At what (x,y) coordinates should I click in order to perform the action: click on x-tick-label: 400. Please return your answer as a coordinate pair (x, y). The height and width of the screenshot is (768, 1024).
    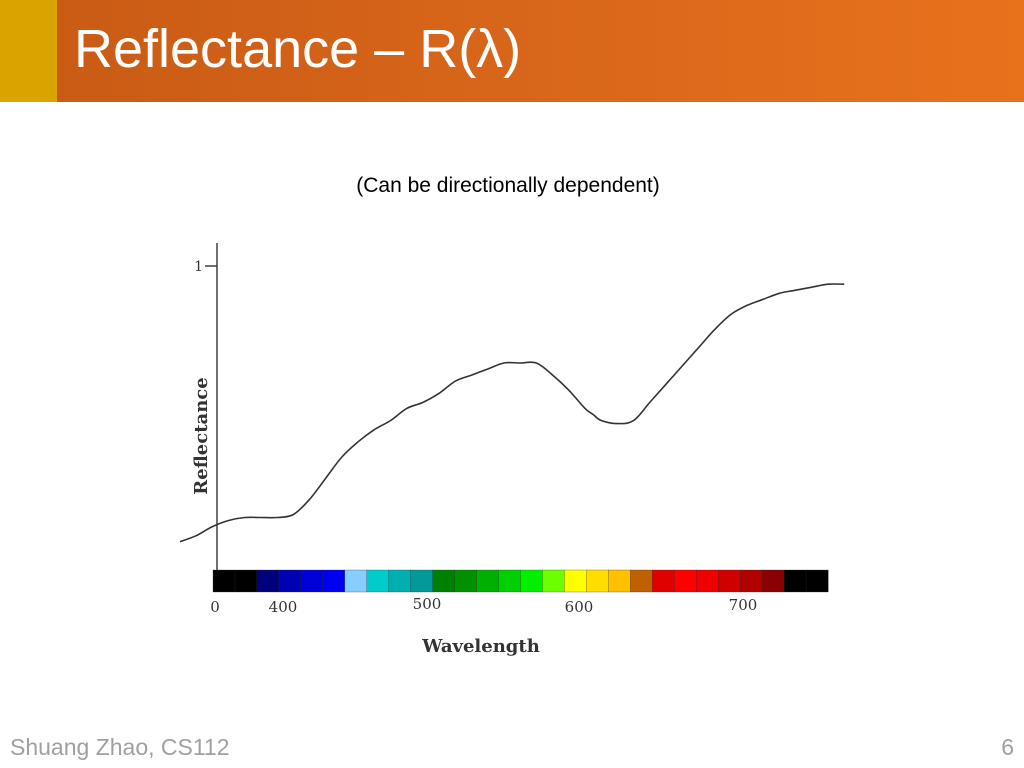
    Looking at the image, I should click on (283, 607).